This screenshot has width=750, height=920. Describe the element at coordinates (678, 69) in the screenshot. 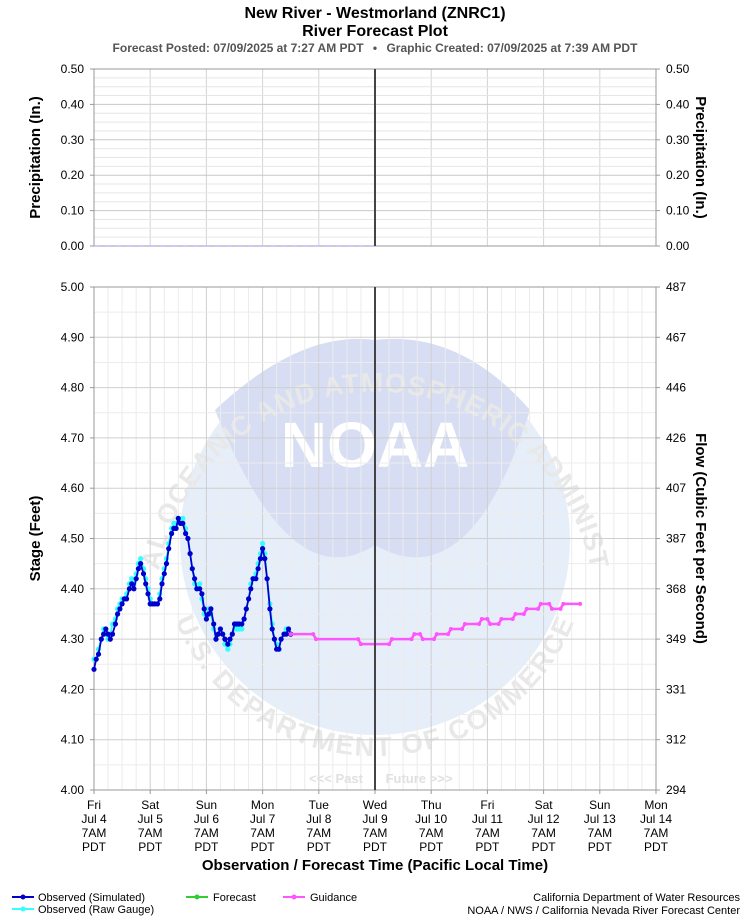

I see `precip-y-tick-right: 0.50` at that location.